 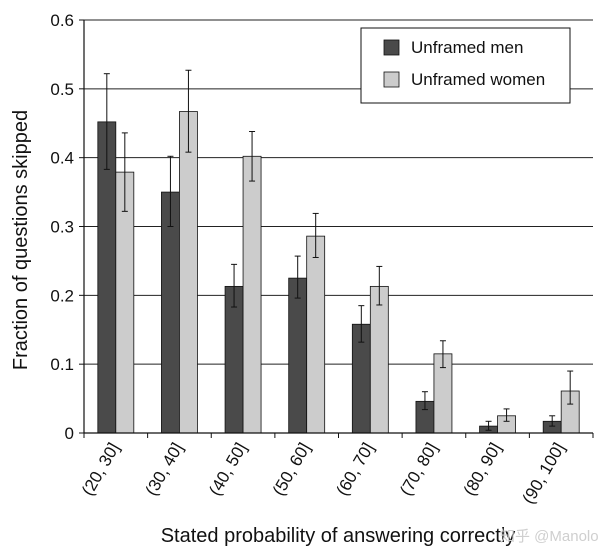 I want to click on y-tick-label: 0.3, so click(x=62, y=227).